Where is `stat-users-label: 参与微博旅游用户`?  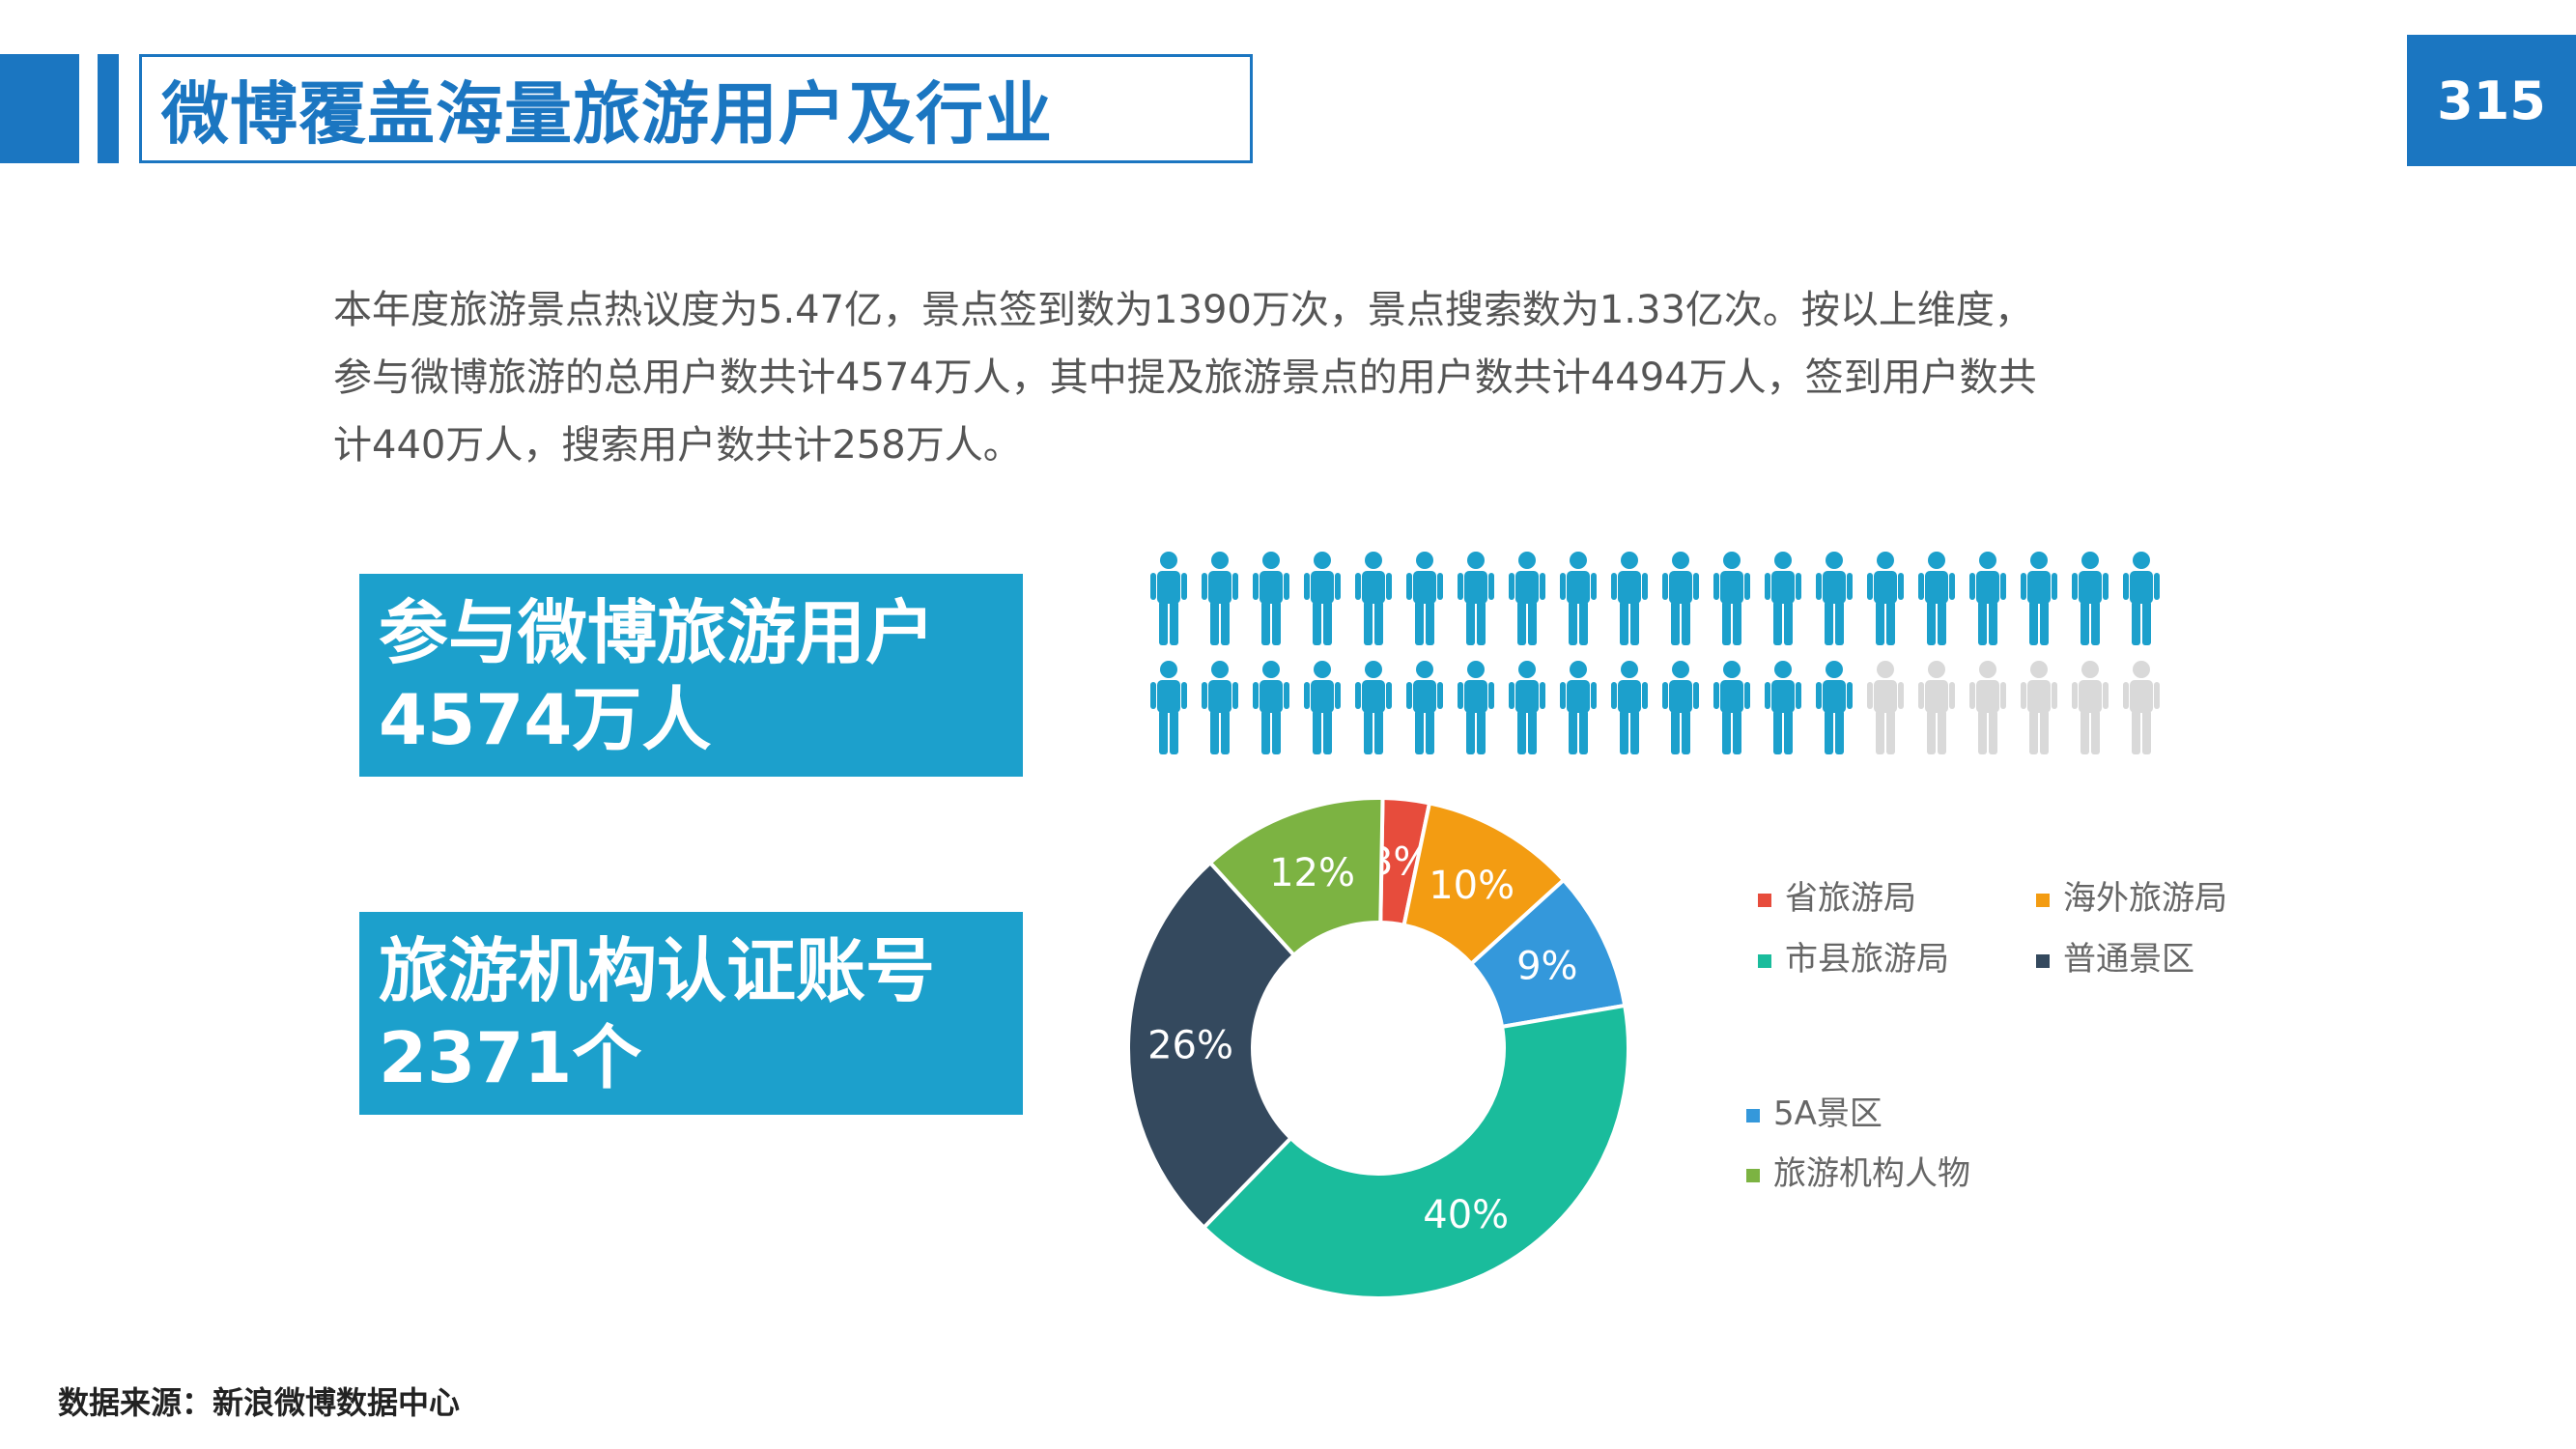
stat-users-label: 参与微博旅游用户 is located at coordinates (657, 632).